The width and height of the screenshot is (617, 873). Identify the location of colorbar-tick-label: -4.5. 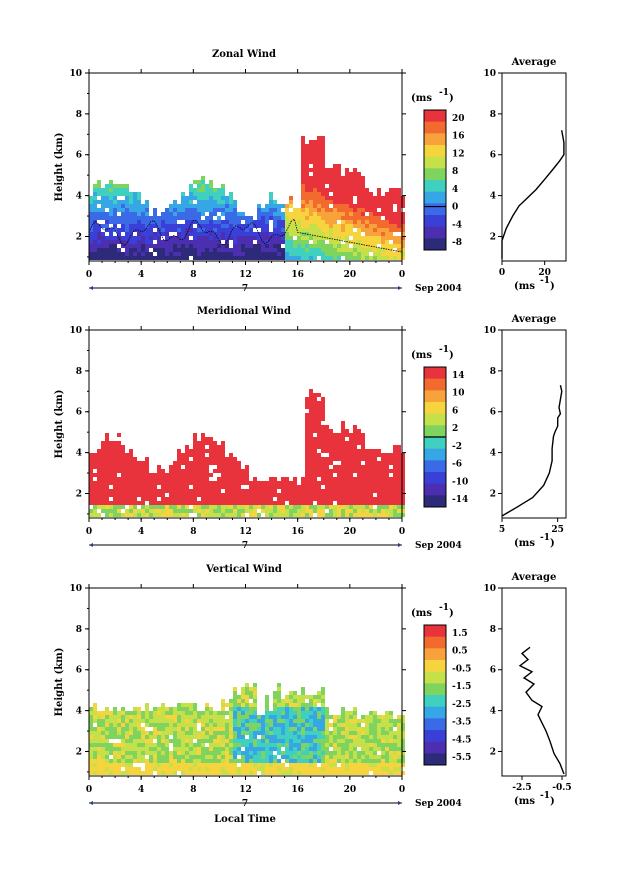
(461, 740).